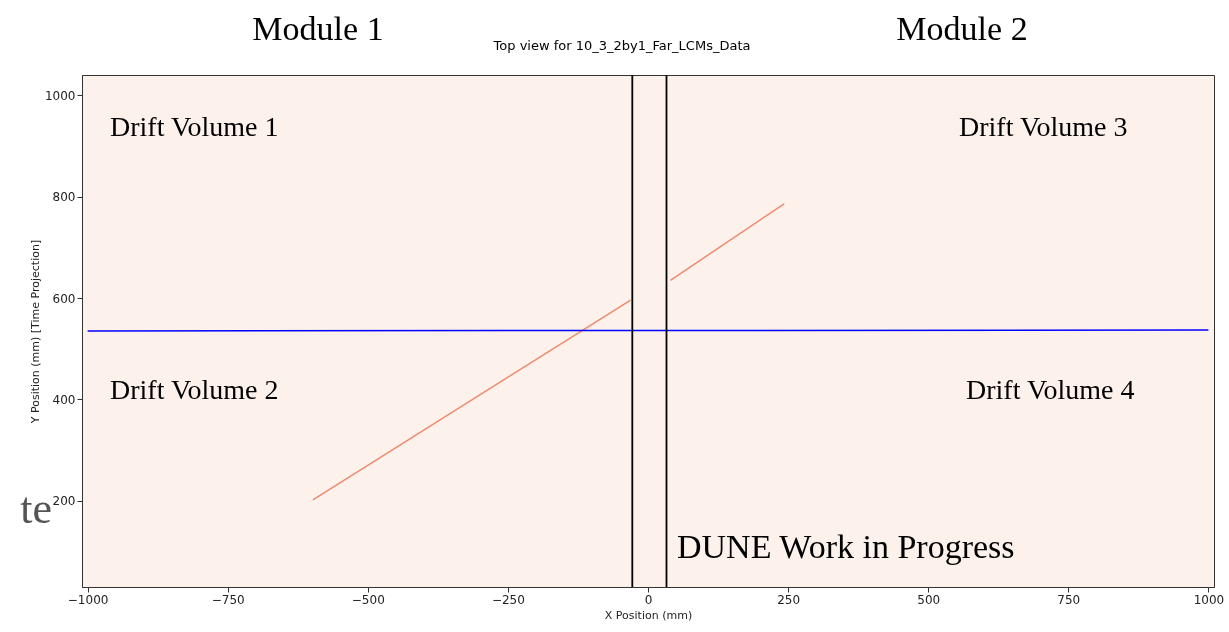  Describe the element at coordinates (88, 599) in the screenshot. I see `x-tick-label: −1000` at that location.